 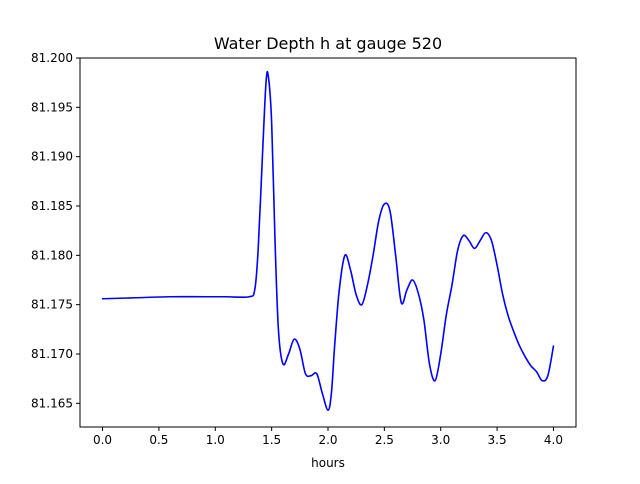 What do you see at coordinates (384, 440) in the screenshot?
I see `x-tick-label: 2.5` at bounding box center [384, 440].